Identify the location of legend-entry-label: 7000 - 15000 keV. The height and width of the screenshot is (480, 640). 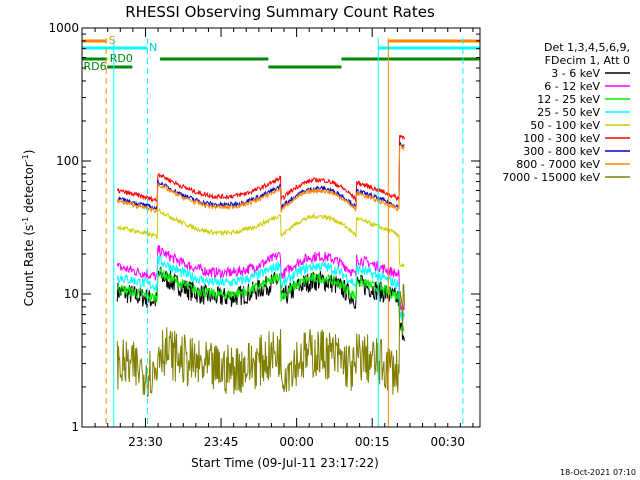
(551, 177).